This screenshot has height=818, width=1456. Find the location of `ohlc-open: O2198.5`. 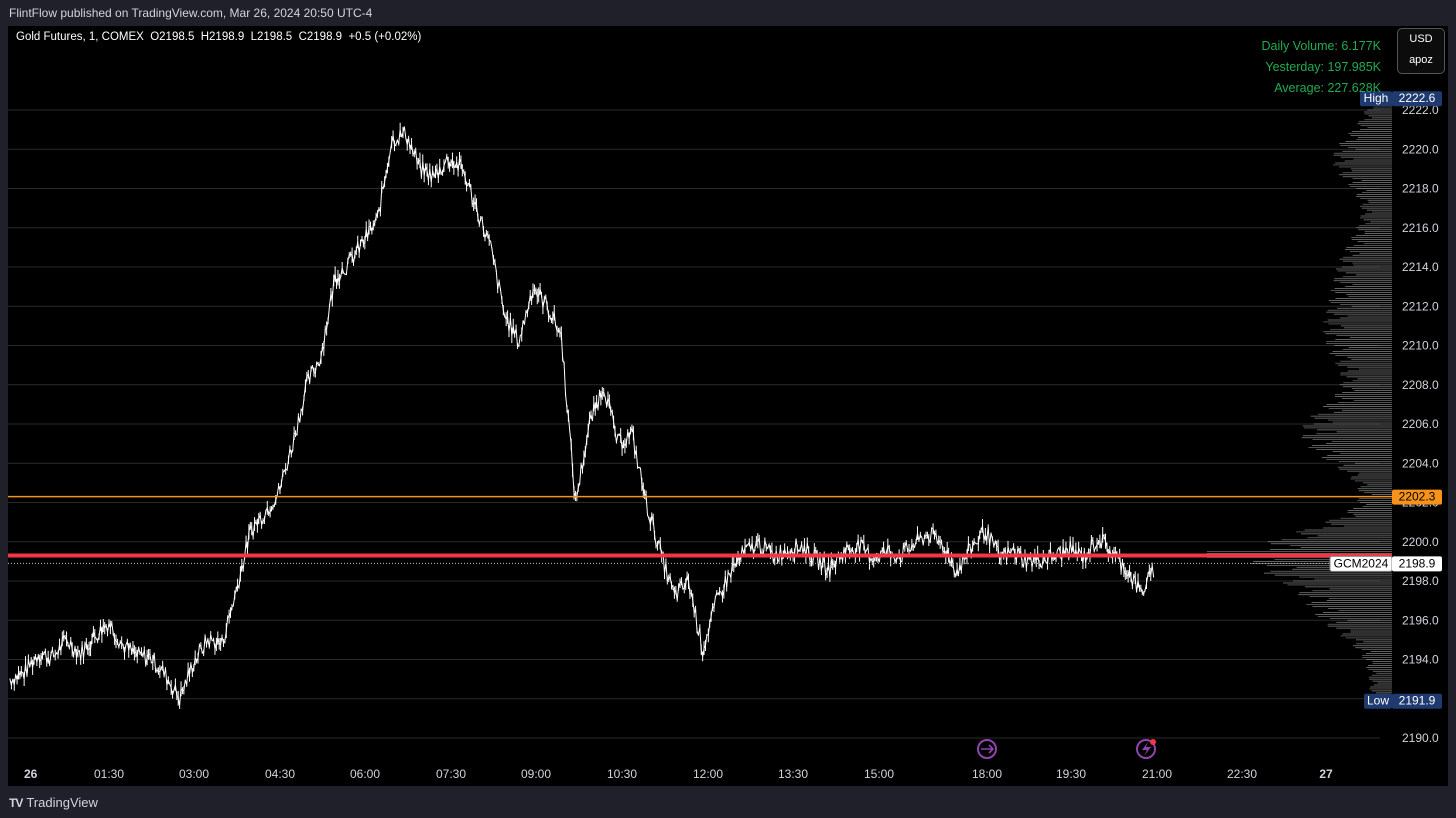

ohlc-open: O2198.5 is located at coordinates (172, 37).